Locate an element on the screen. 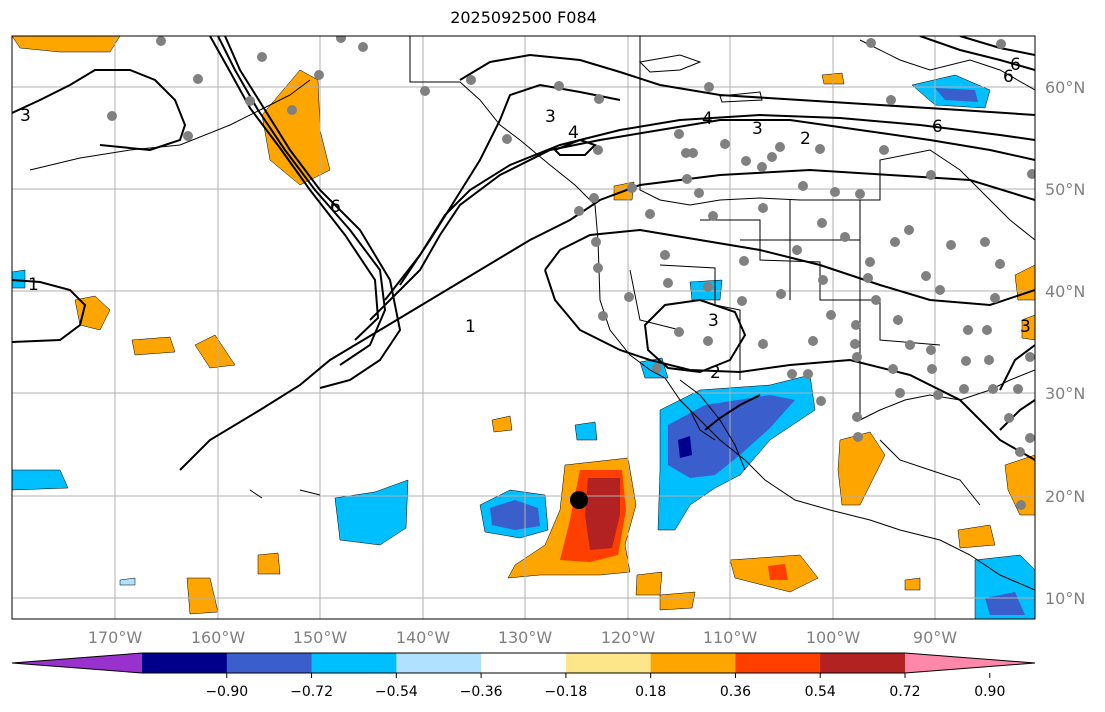  colorbar-tick-label: 0.36 is located at coordinates (735, 692).